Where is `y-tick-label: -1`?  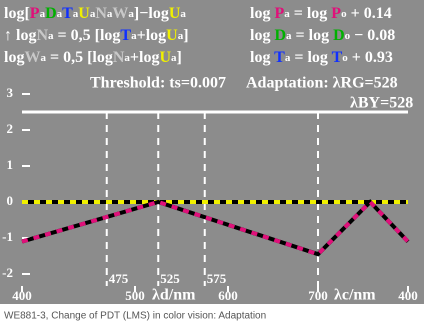 y-tick-label: -1 is located at coordinates (7, 236).